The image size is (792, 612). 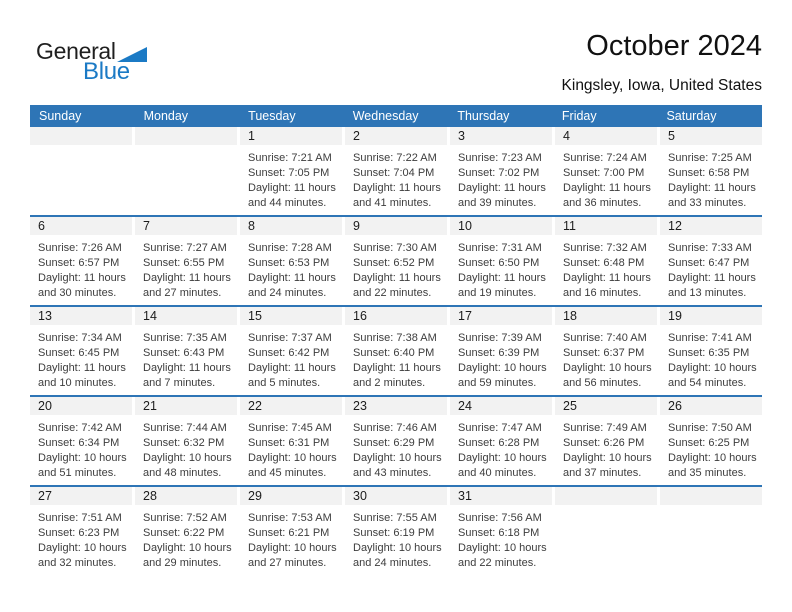 What do you see at coordinates (395, 428) in the screenshot?
I see `sunrise-text: Sunrise: 7:46 AM` at bounding box center [395, 428].